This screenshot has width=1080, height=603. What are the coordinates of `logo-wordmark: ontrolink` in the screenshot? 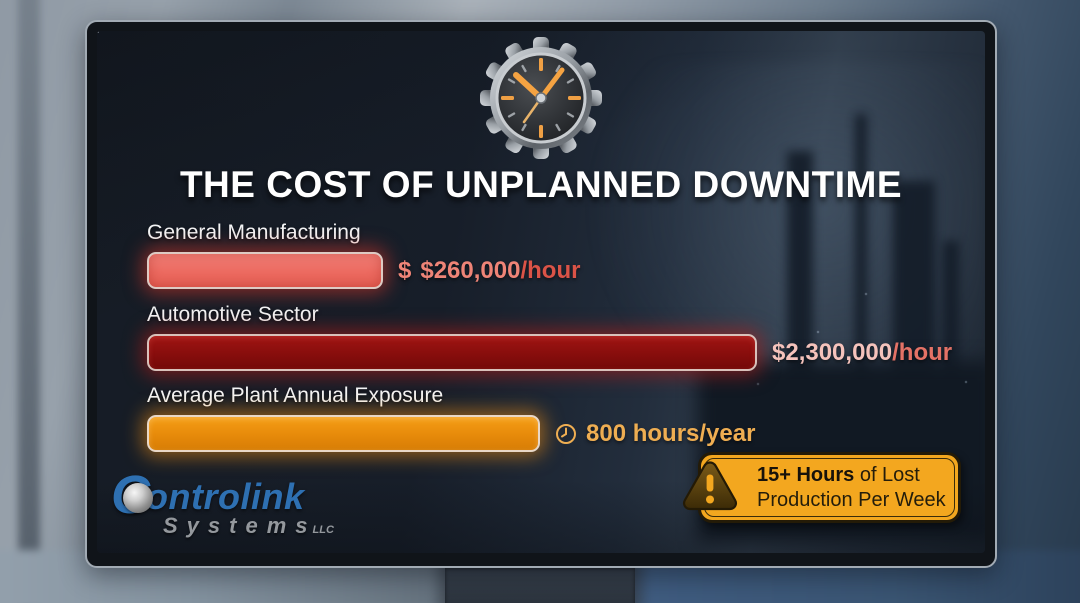 It's located at (225, 496).